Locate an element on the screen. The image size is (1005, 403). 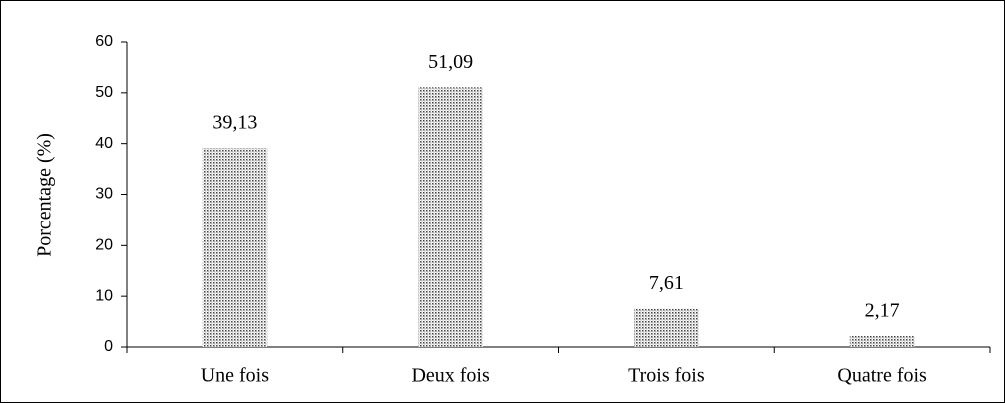
data-label: 39,13 is located at coordinates (234, 123).